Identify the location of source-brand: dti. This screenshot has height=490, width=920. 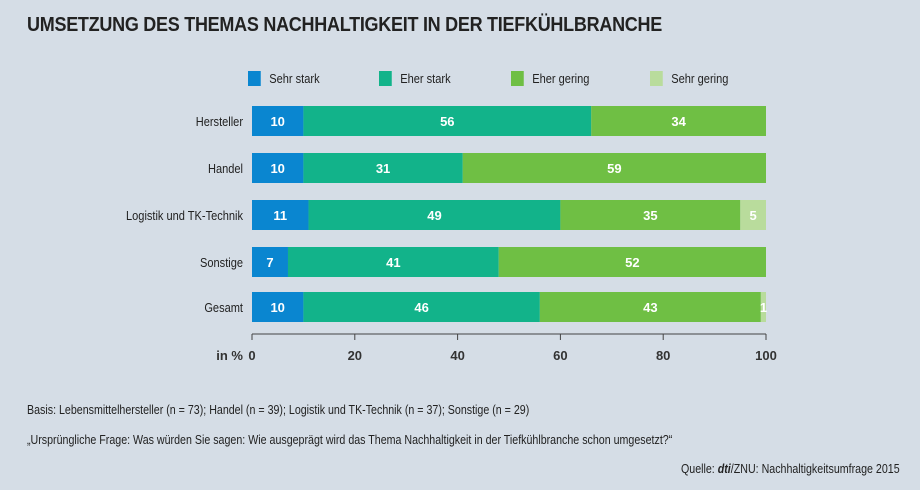
(725, 468).